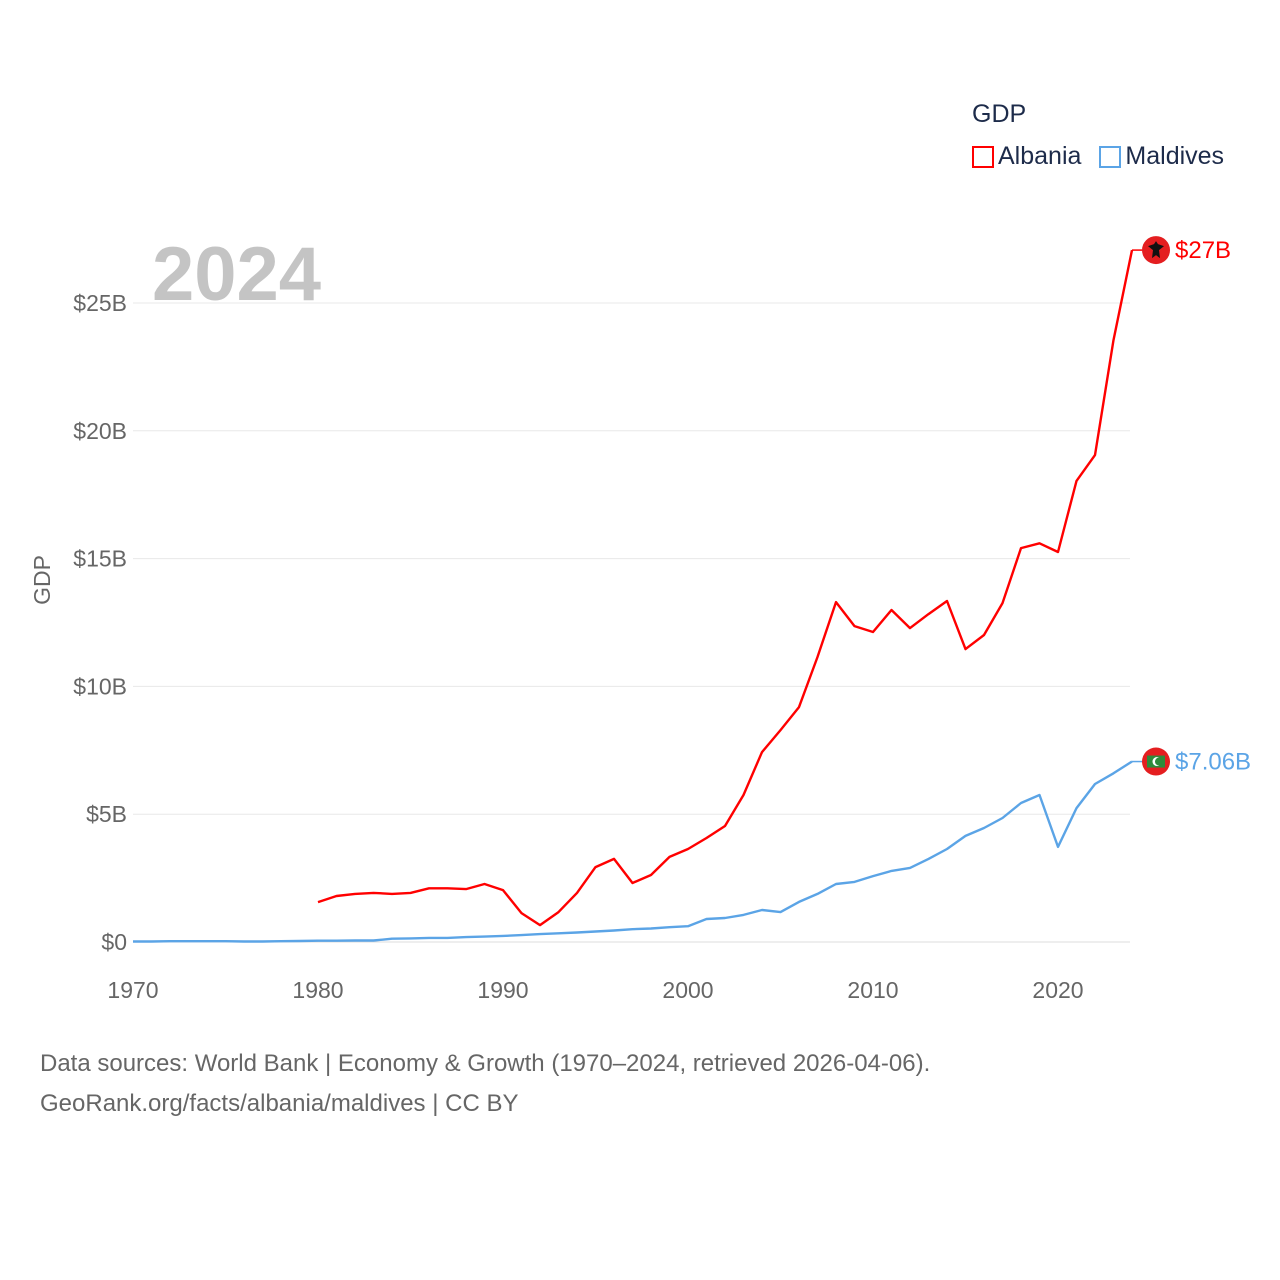 The image size is (1280, 1280). I want to click on series-line-maldives, so click(633, 851).